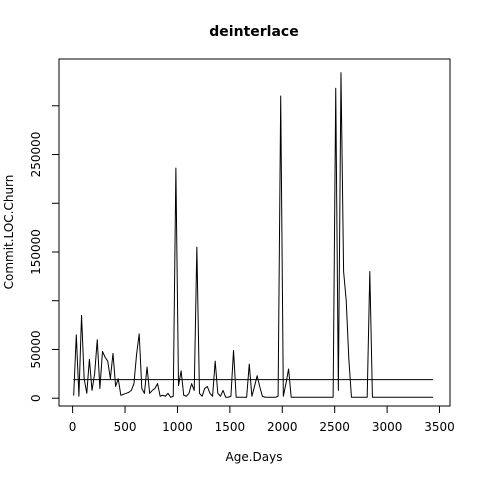 The height and width of the screenshot is (480, 480). I want to click on y-tick-label: 50000, so click(36, 349).